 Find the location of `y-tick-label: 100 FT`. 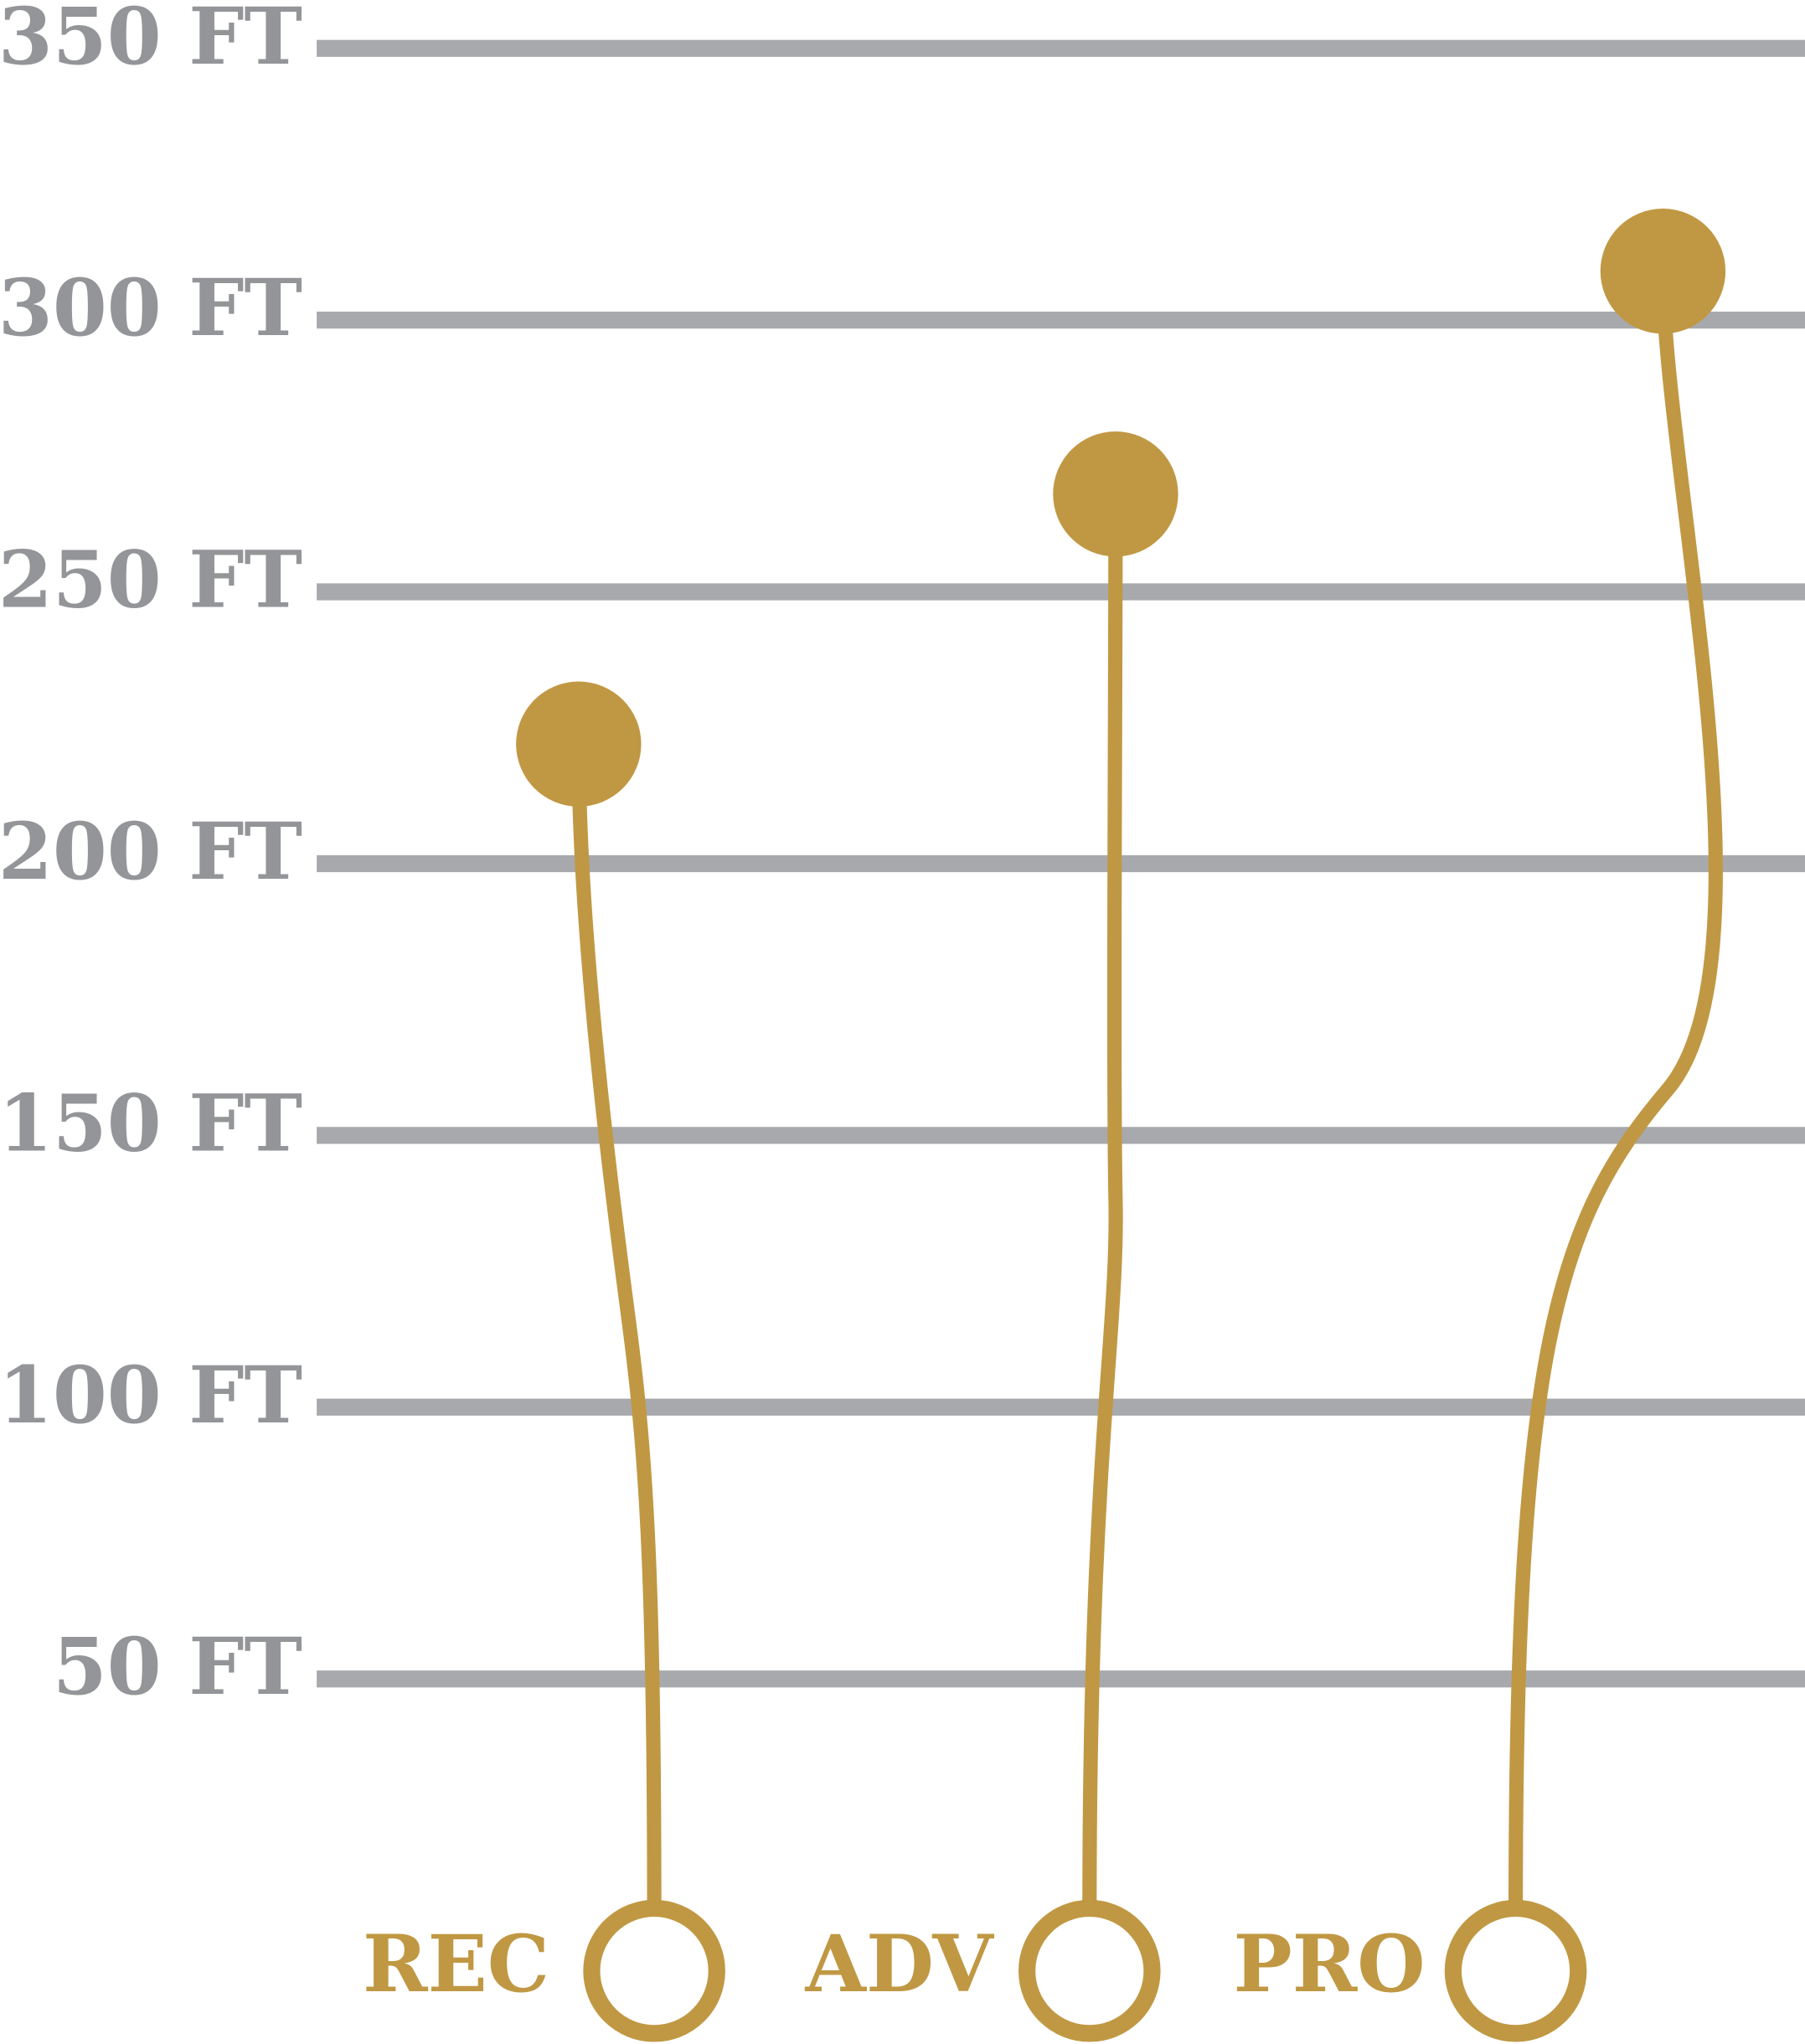

y-tick-label: 100 FT is located at coordinates (151, 1396).